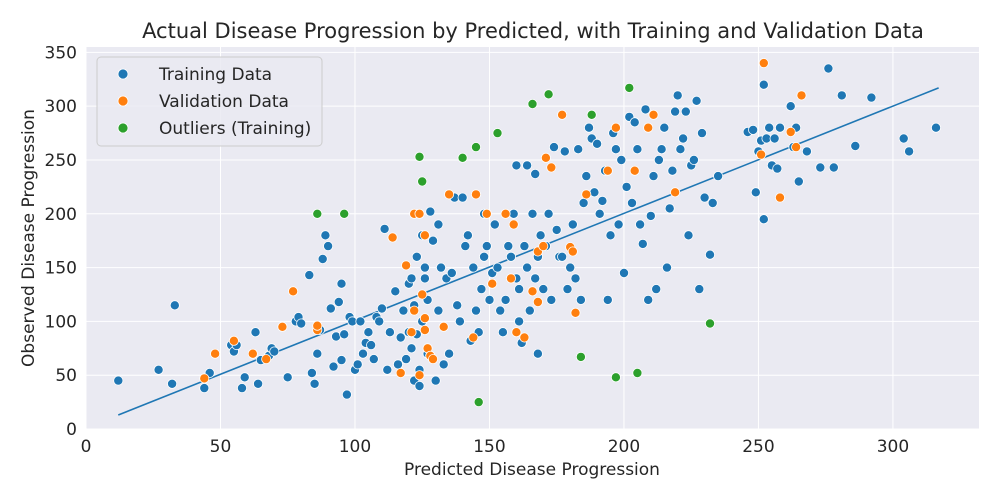 The height and width of the screenshot is (500, 1000). I want to click on legend-label-training: Training Data, so click(215, 75).